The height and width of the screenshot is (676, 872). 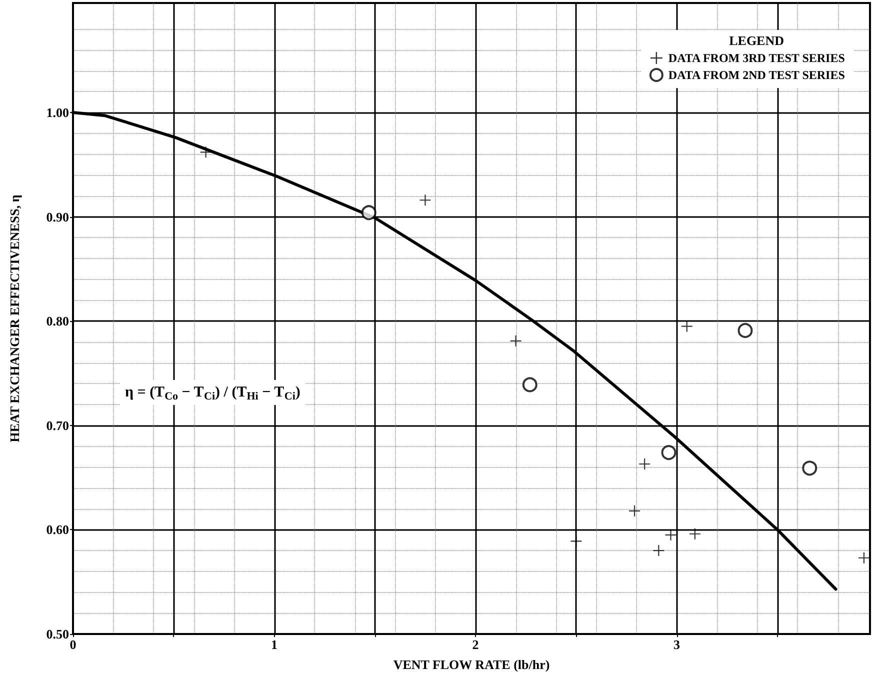 What do you see at coordinates (14, 318) in the screenshot?
I see `y-axis-title: HEAT EXCHANGER EFFECTIVENESS, η` at bounding box center [14, 318].